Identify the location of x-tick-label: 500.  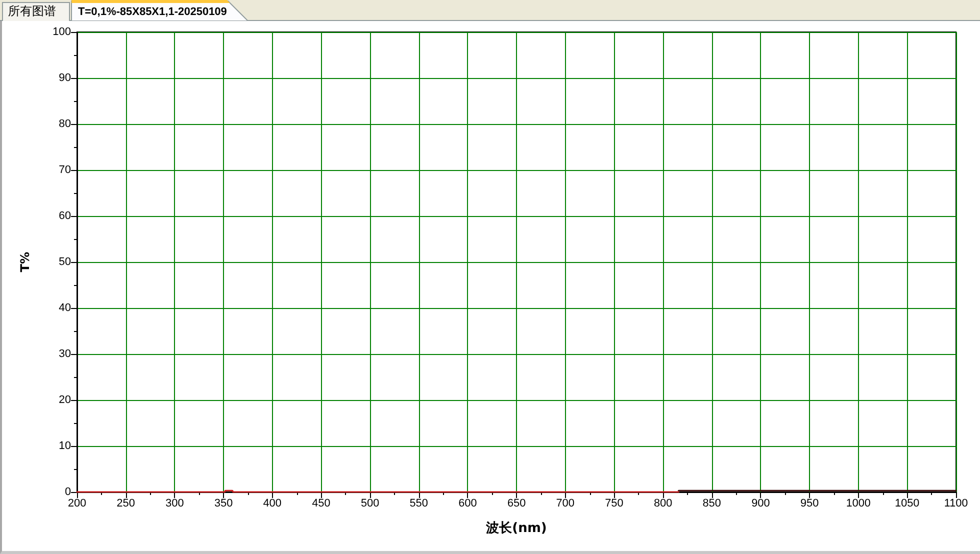
(370, 504).